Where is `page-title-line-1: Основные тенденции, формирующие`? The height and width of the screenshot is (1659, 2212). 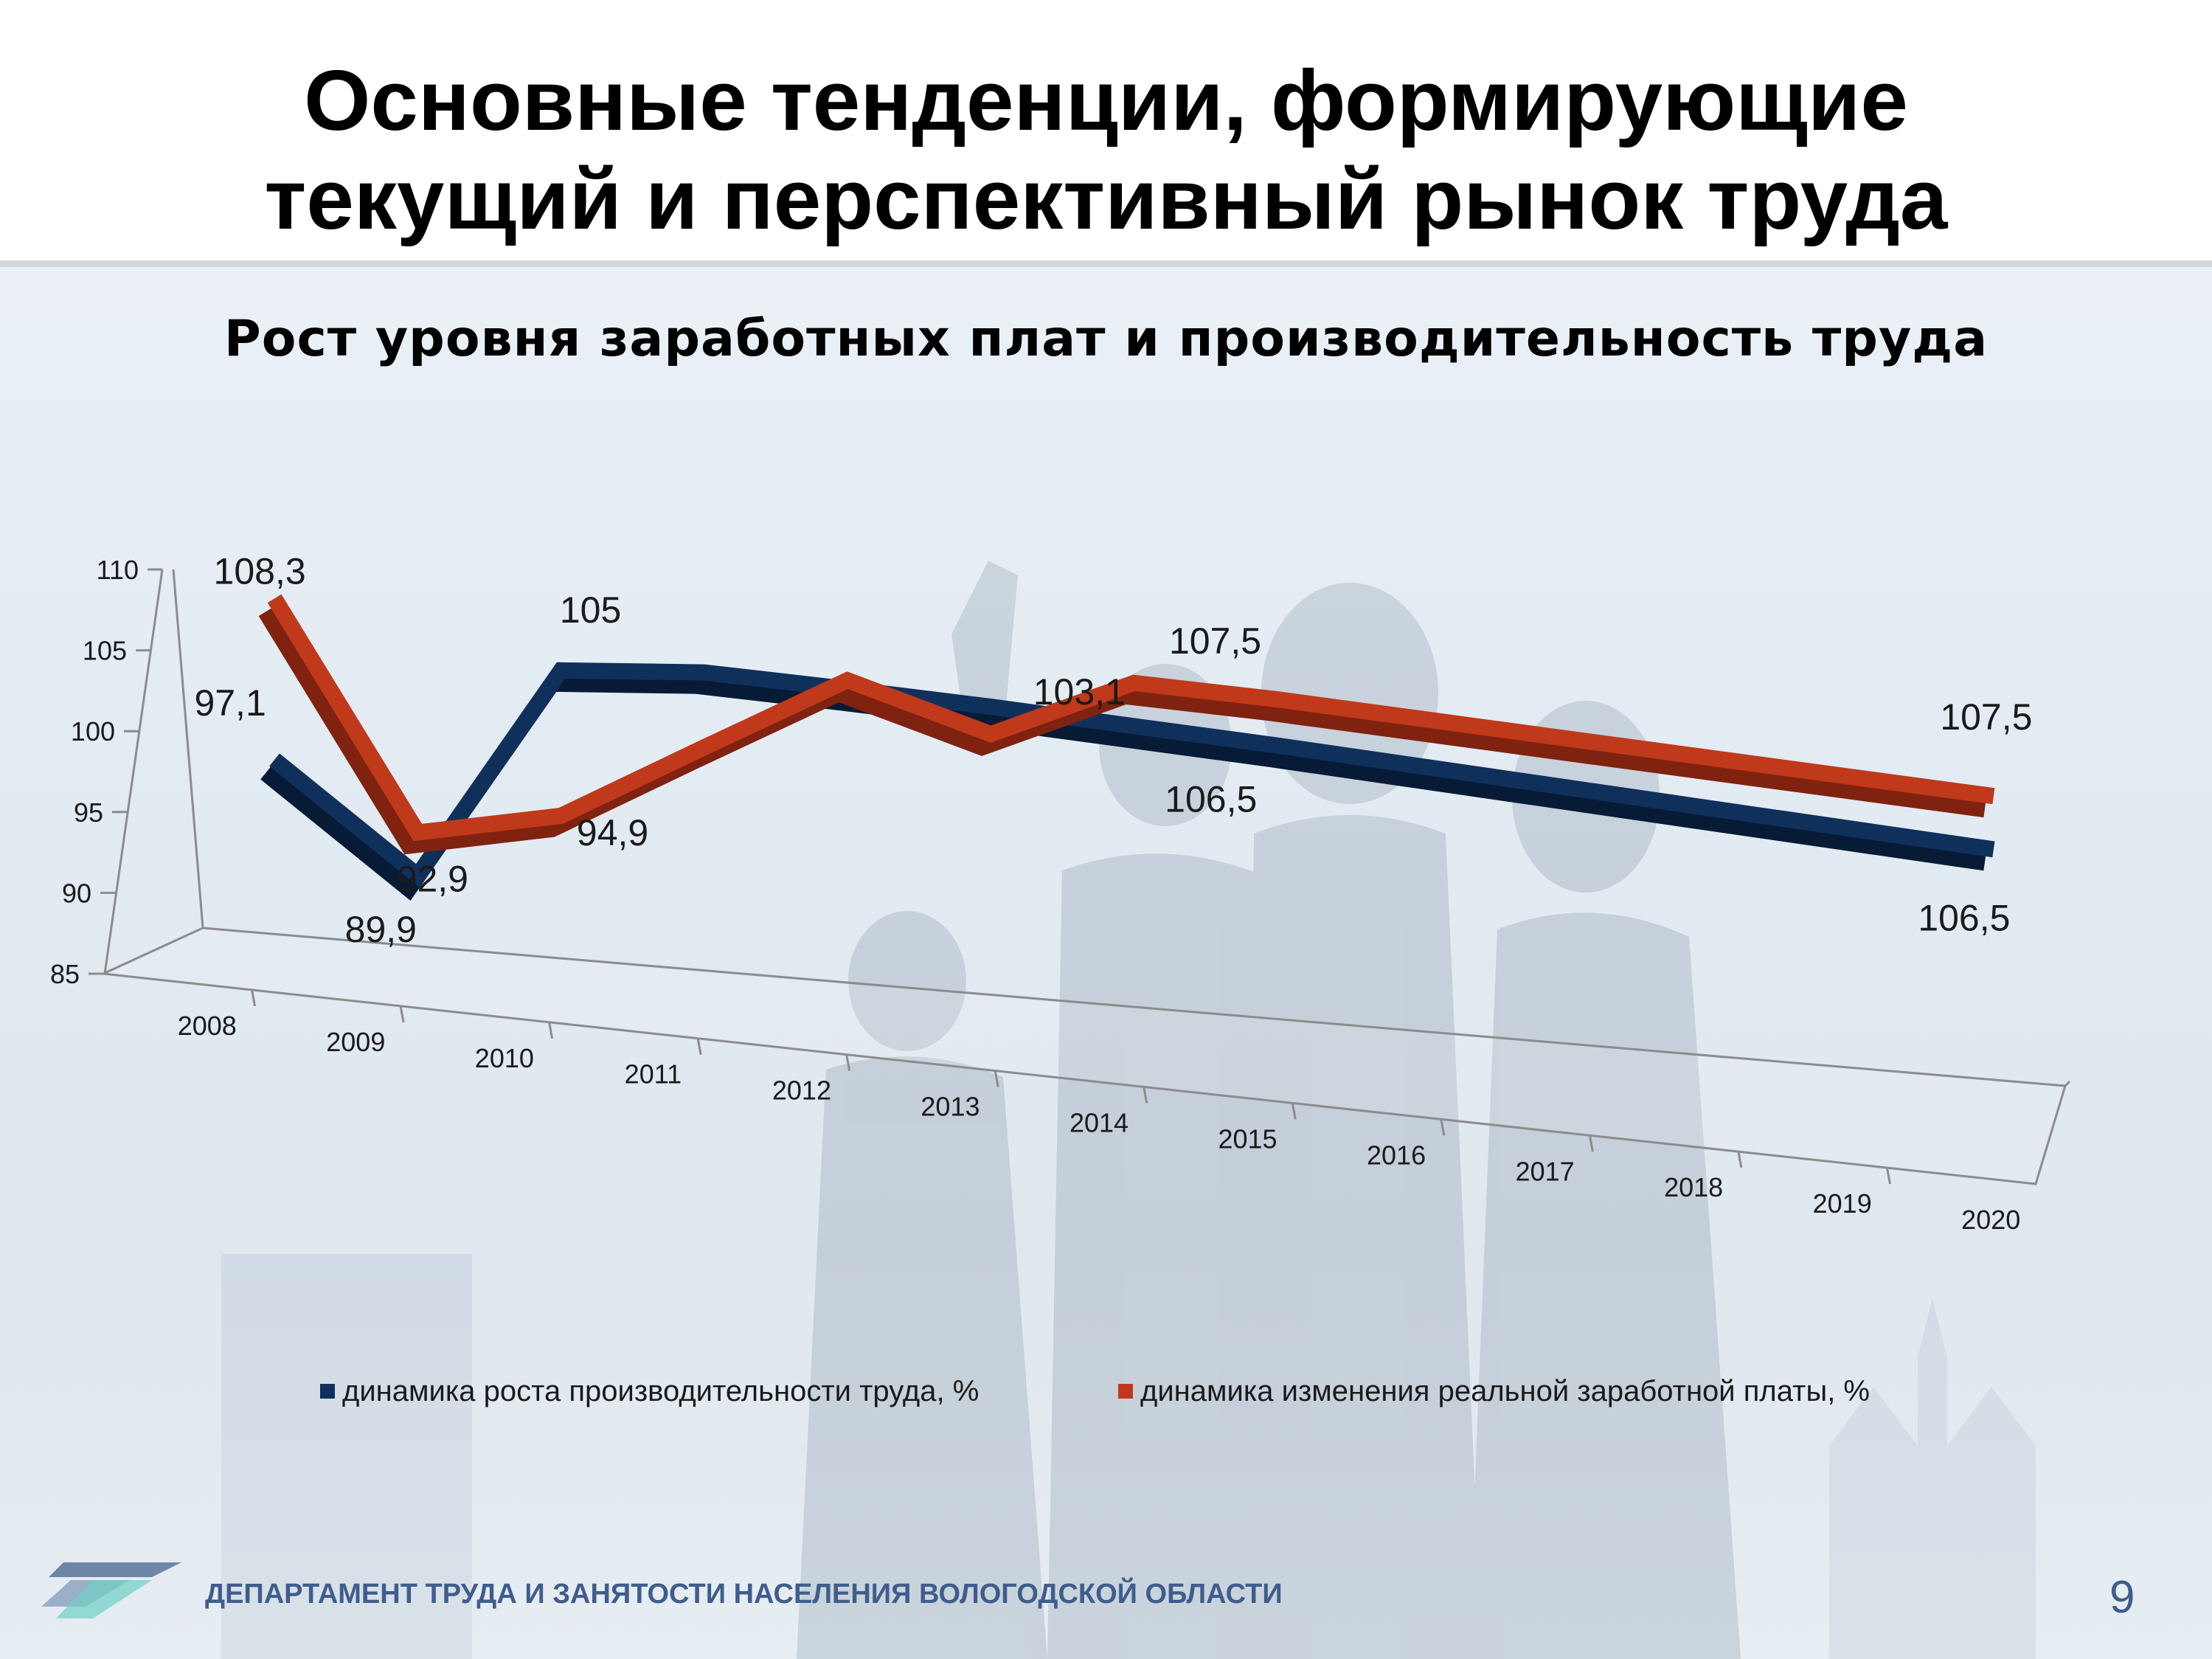
page-title-line-1: Основные тенденции, формирующие is located at coordinates (1106, 100).